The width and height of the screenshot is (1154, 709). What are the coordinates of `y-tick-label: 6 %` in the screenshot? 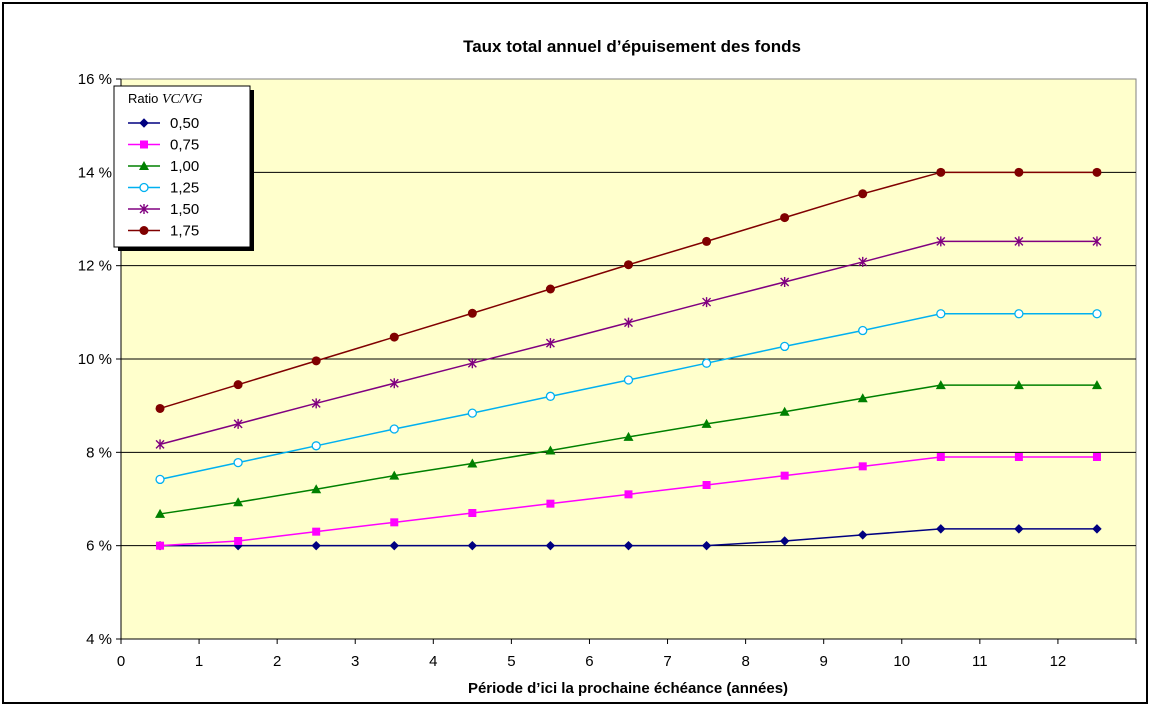 It's located at (99, 546).